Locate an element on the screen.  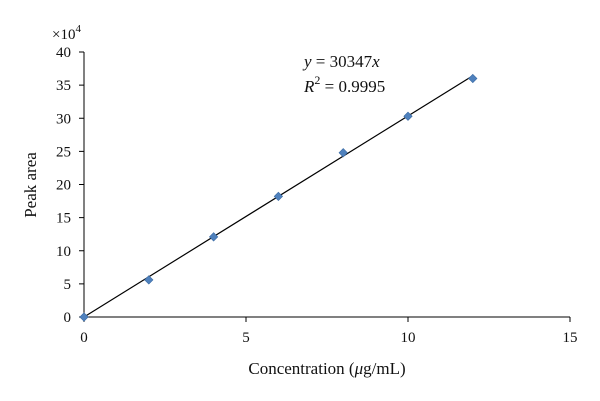
x-axis-ticks: 0 5 10 15 is located at coordinates (329, 331).